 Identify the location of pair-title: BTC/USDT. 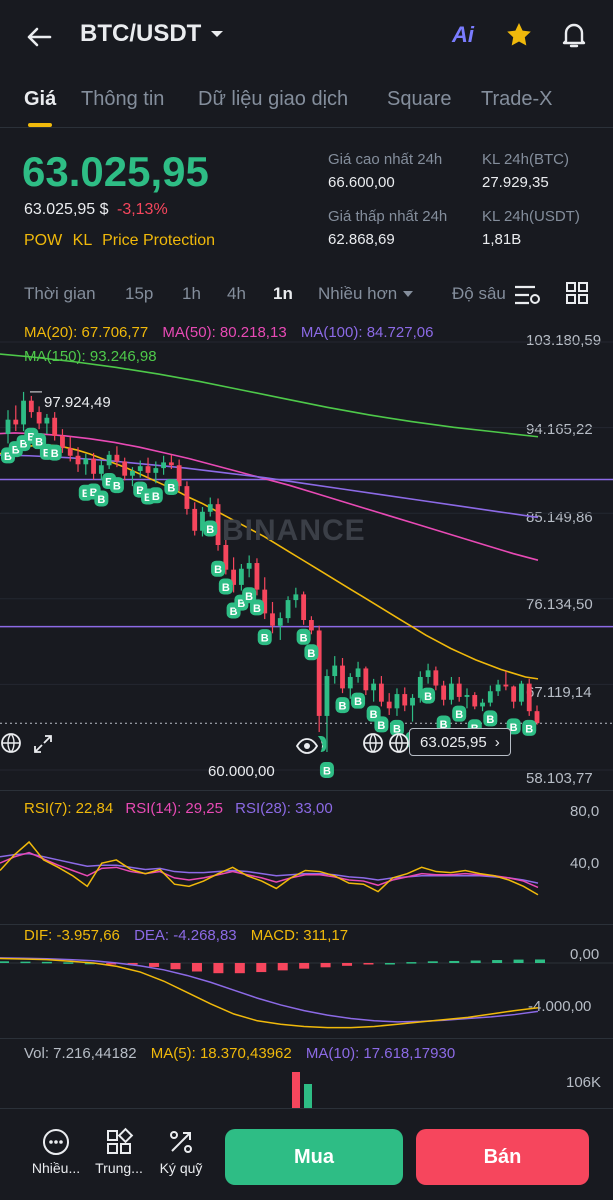
(141, 33).